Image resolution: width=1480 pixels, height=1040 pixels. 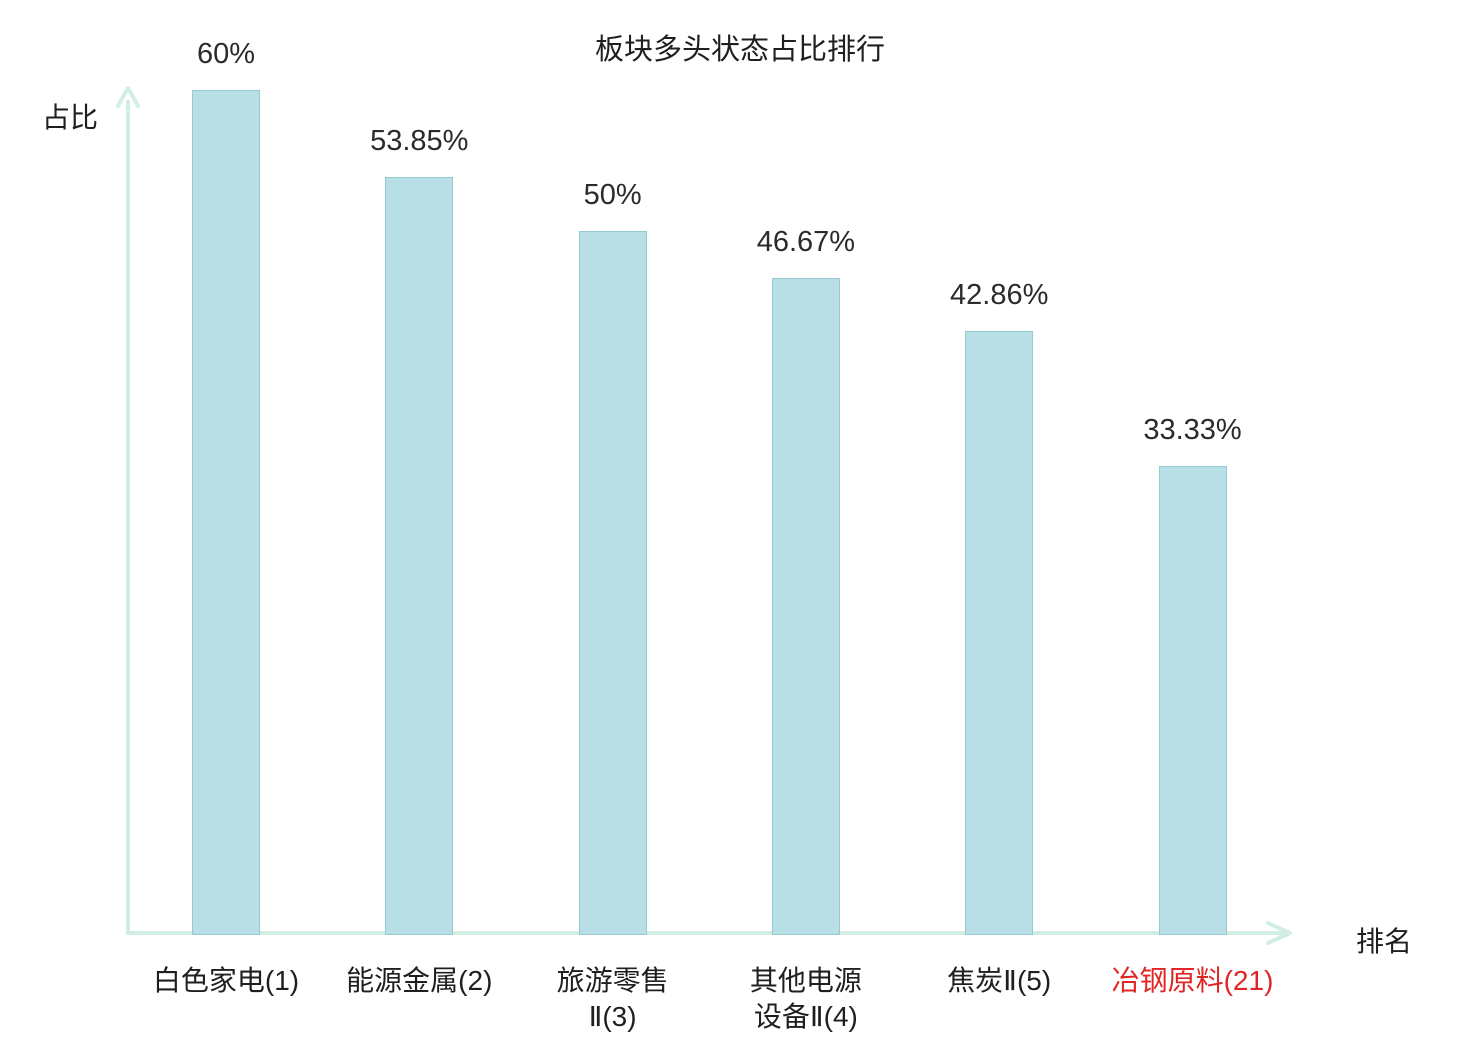 What do you see at coordinates (1192, 980) in the screenshot?
I see `bar-category-label: 冶钢原料(21)` at bounding box center [1192, 980].